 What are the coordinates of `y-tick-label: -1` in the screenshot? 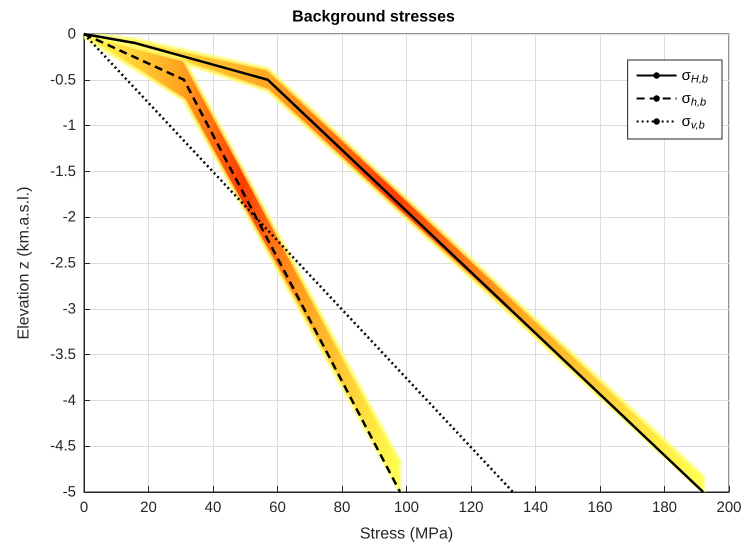 It's located at (69, 125).